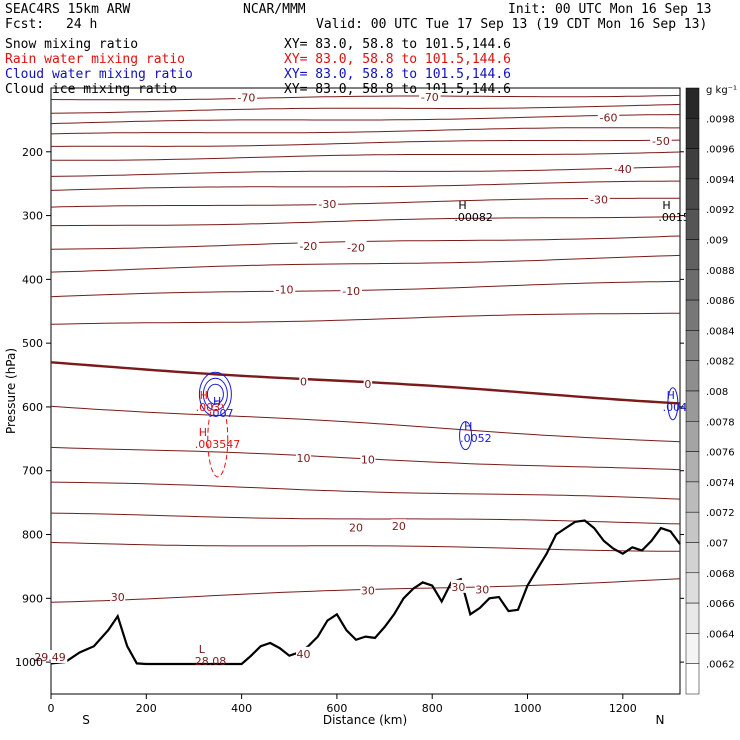  I want to click on x-tick-label: 400, so click(241, 708).